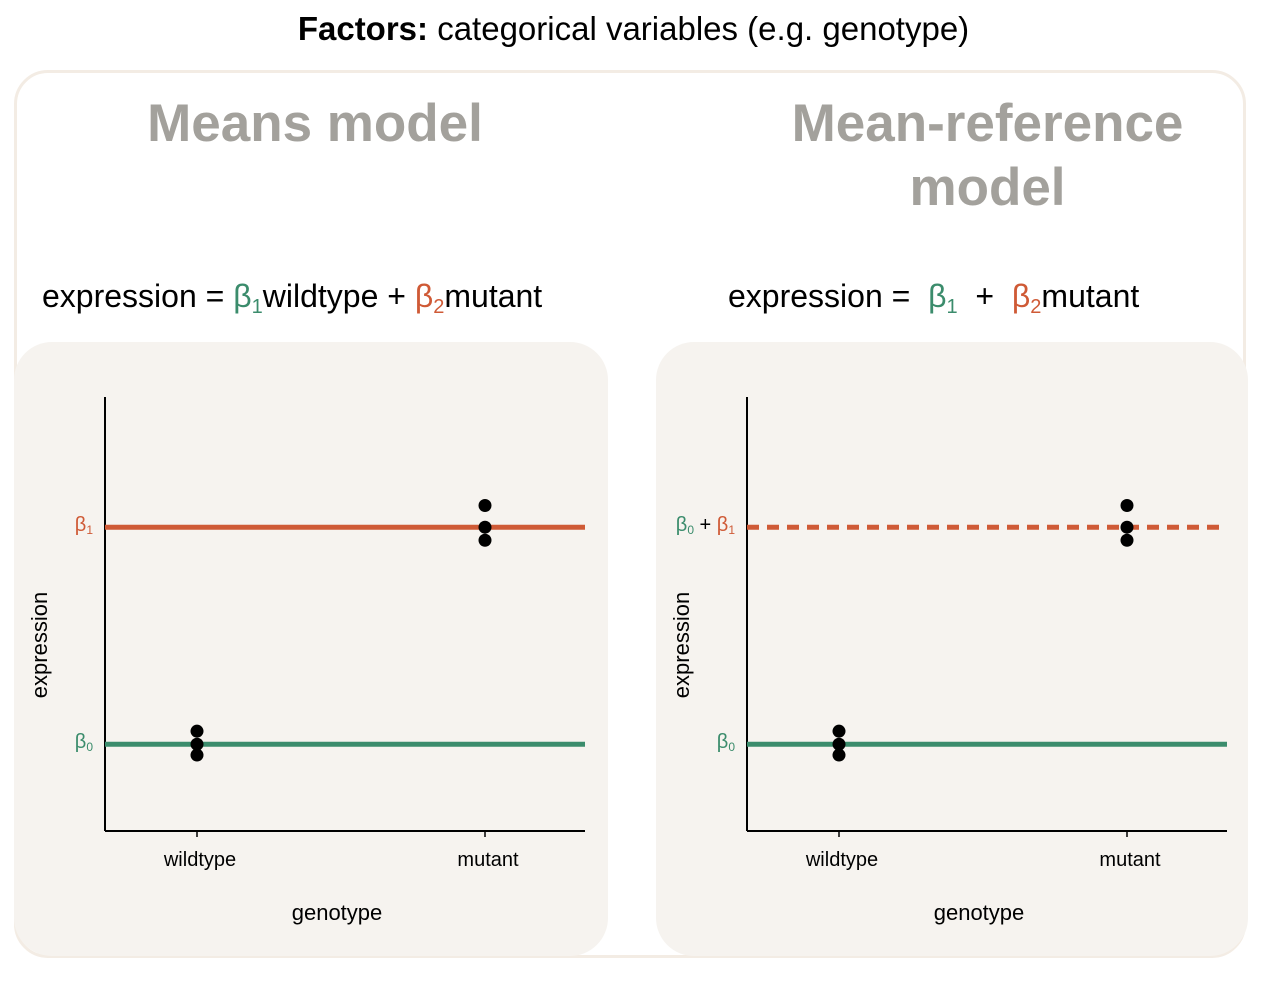  What do you see at coordinates (84, 742) in the screenshot?
I see `left-line-label-beta0: β0` at bounding box center [84, 742].